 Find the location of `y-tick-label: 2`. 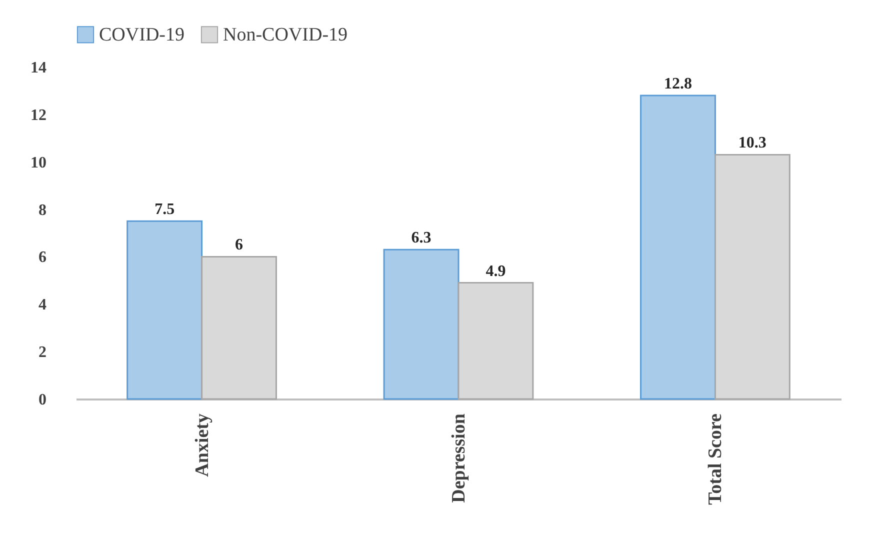

y-tick-label: 2 is located at coordinates (42, 353).